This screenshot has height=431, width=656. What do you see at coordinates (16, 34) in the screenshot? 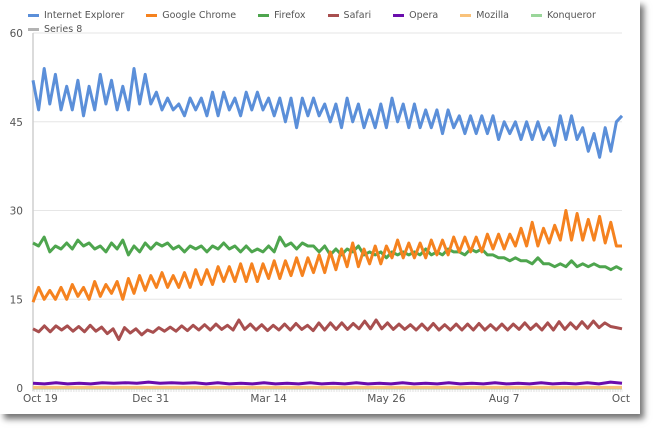
I see `y-tick-label: 60` at bounding box center [16, 34].